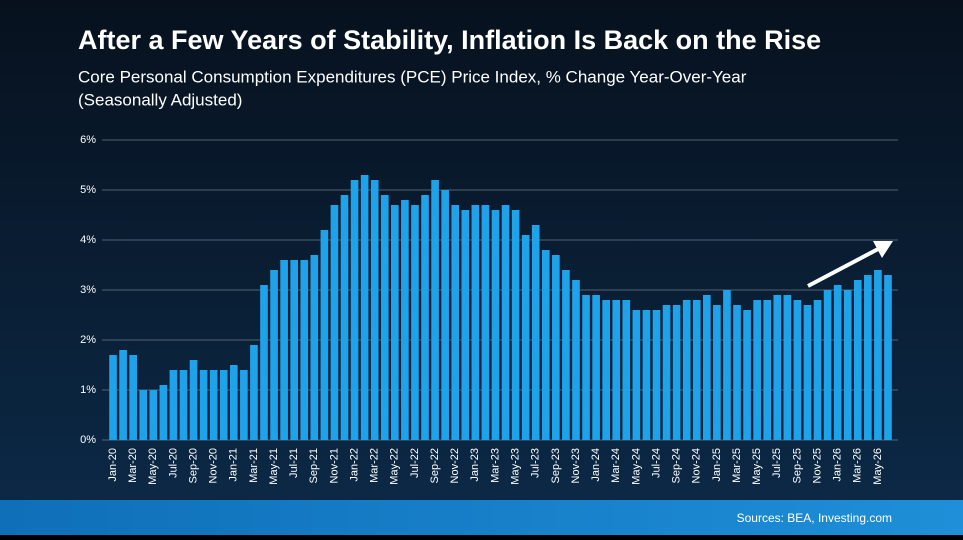 The image size is (963, 540). What do you see at coordinates (737, 465) in the screenshot?
I see `x-tick-label: Mar-25` at bounding box center [737, 465].